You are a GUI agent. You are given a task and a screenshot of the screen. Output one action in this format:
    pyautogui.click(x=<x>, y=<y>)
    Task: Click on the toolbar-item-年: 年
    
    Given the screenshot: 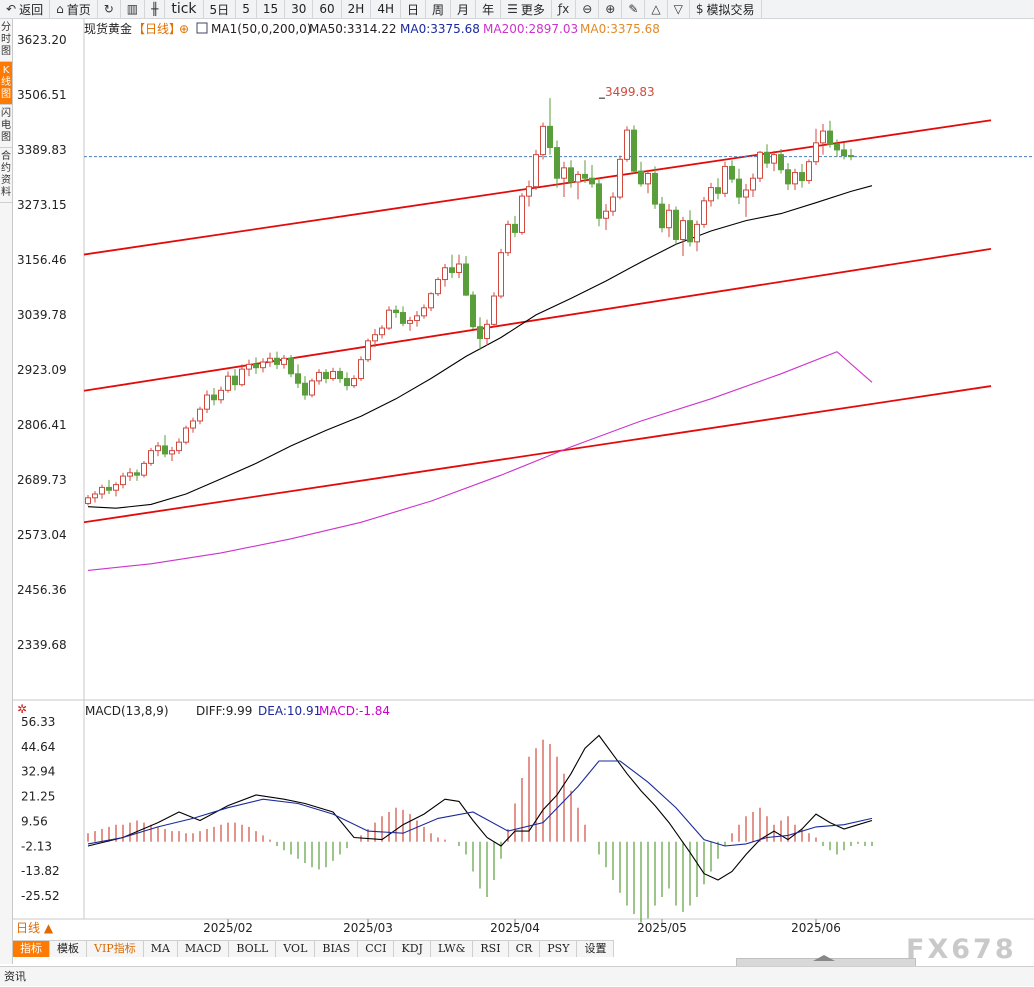 What is the action you would take?
    pyautogui.click(x=489, y=9)
    